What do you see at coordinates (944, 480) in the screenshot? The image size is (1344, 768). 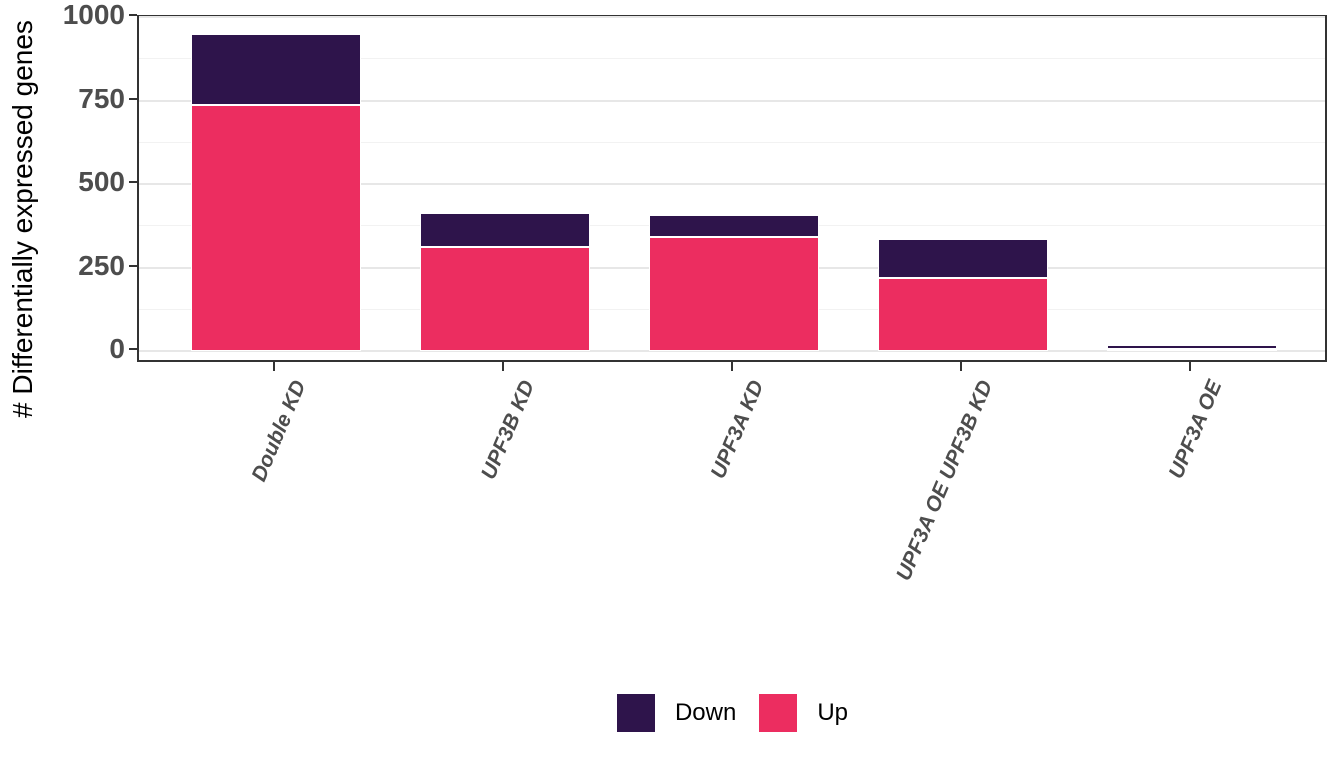 I see `x-category-label: UPF3A OE UPF3B KD` at bounding box center [944, 480].